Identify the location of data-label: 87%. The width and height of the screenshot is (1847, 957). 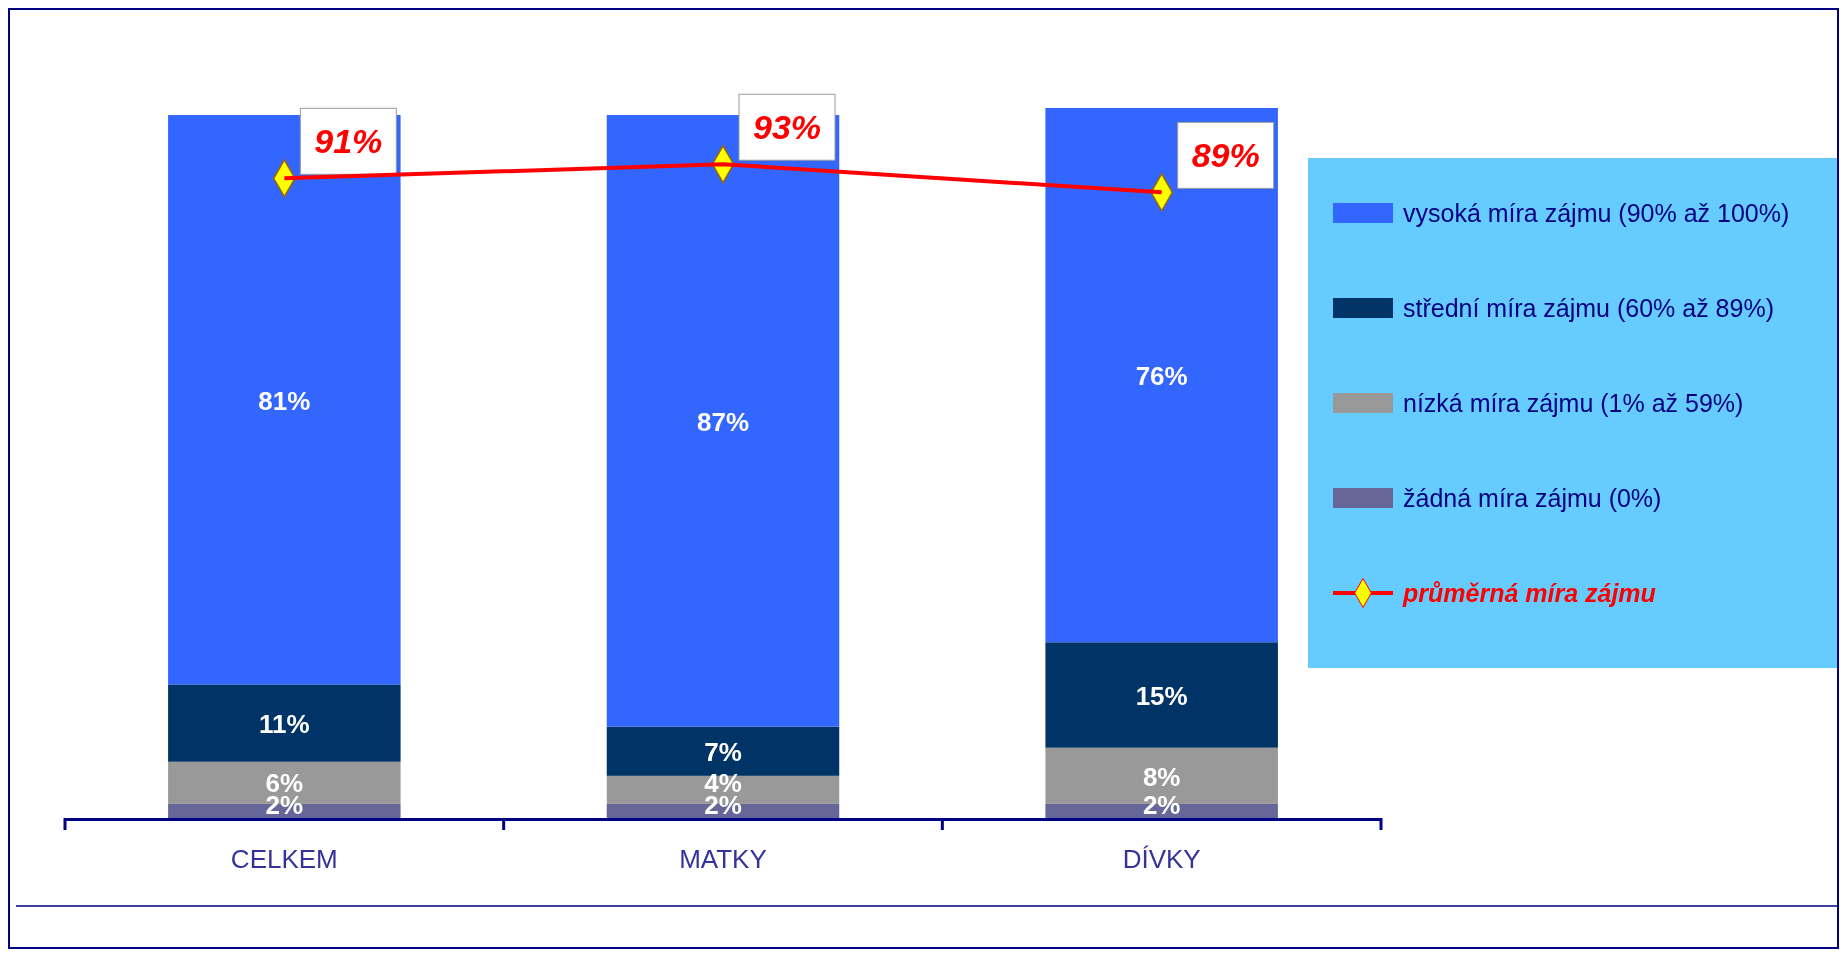
(723, 421).